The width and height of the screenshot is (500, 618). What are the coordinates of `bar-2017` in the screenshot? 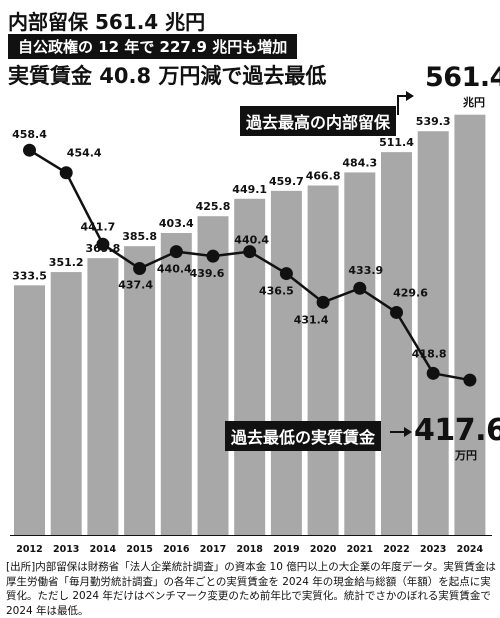 It's located at (213, 376).